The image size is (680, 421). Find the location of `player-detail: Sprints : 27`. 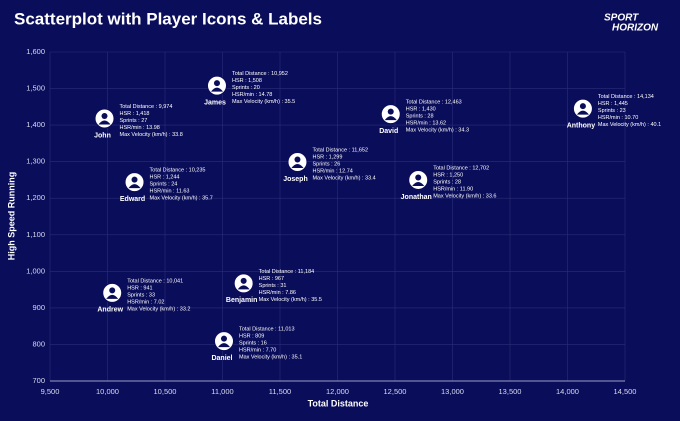

player-detail: Sprints : 27 is located at coordinates (134, 121).